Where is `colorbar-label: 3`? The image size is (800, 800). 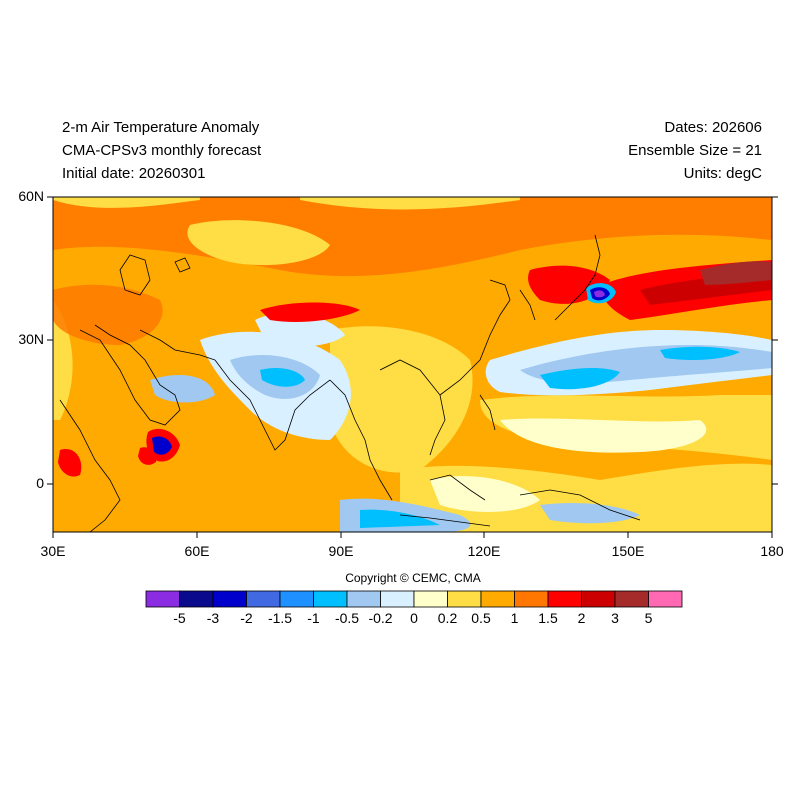 colorbar-label: 3 is located at coordinates (615, 618).